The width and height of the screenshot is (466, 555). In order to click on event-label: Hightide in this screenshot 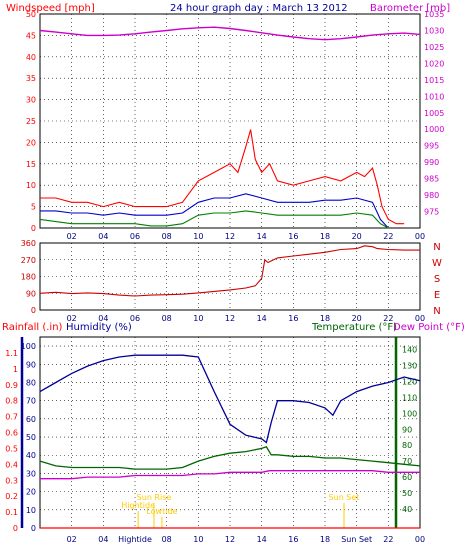, I will do `click(138, 505)`.